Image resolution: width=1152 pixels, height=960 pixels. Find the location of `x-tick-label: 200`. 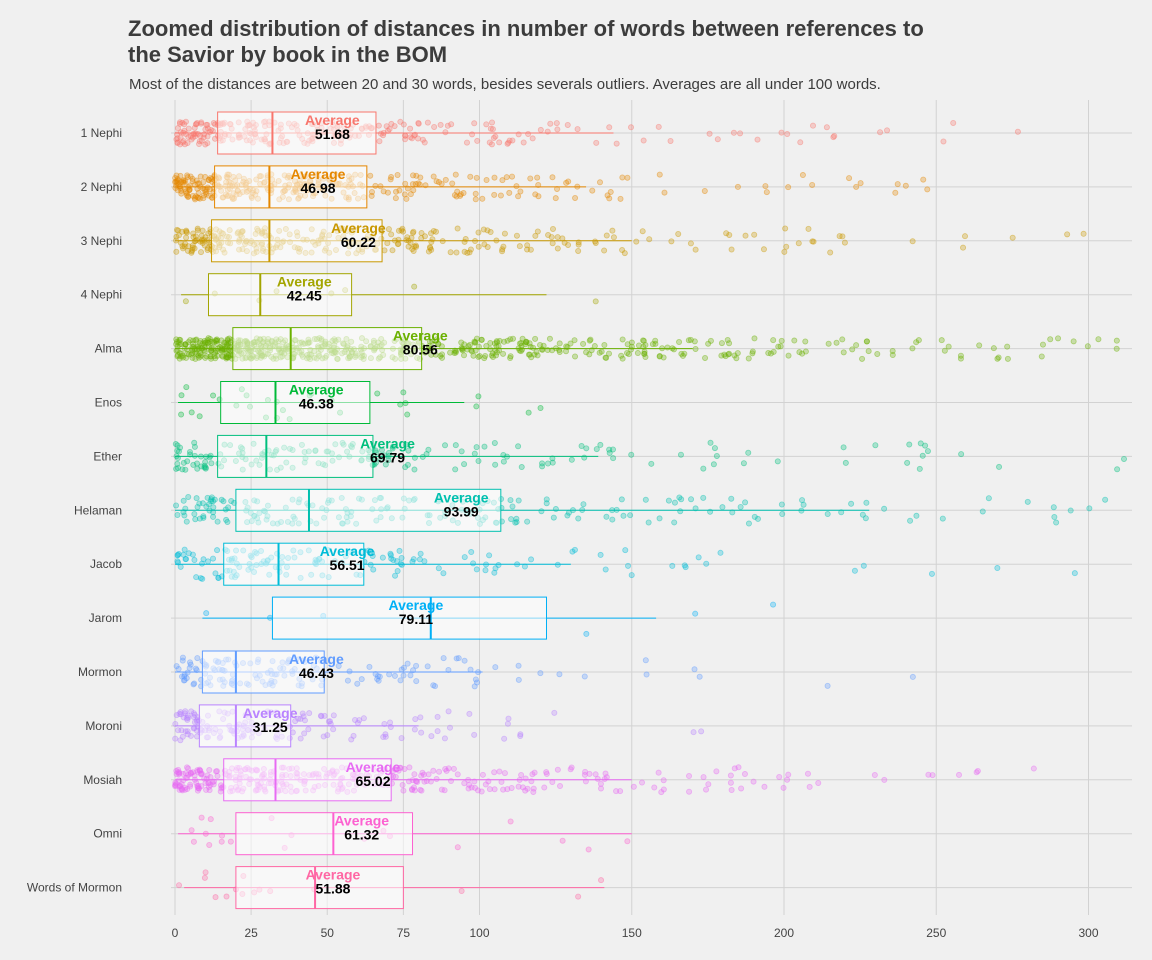

x-tick-label: 200 is located at coordinates (784, 933).